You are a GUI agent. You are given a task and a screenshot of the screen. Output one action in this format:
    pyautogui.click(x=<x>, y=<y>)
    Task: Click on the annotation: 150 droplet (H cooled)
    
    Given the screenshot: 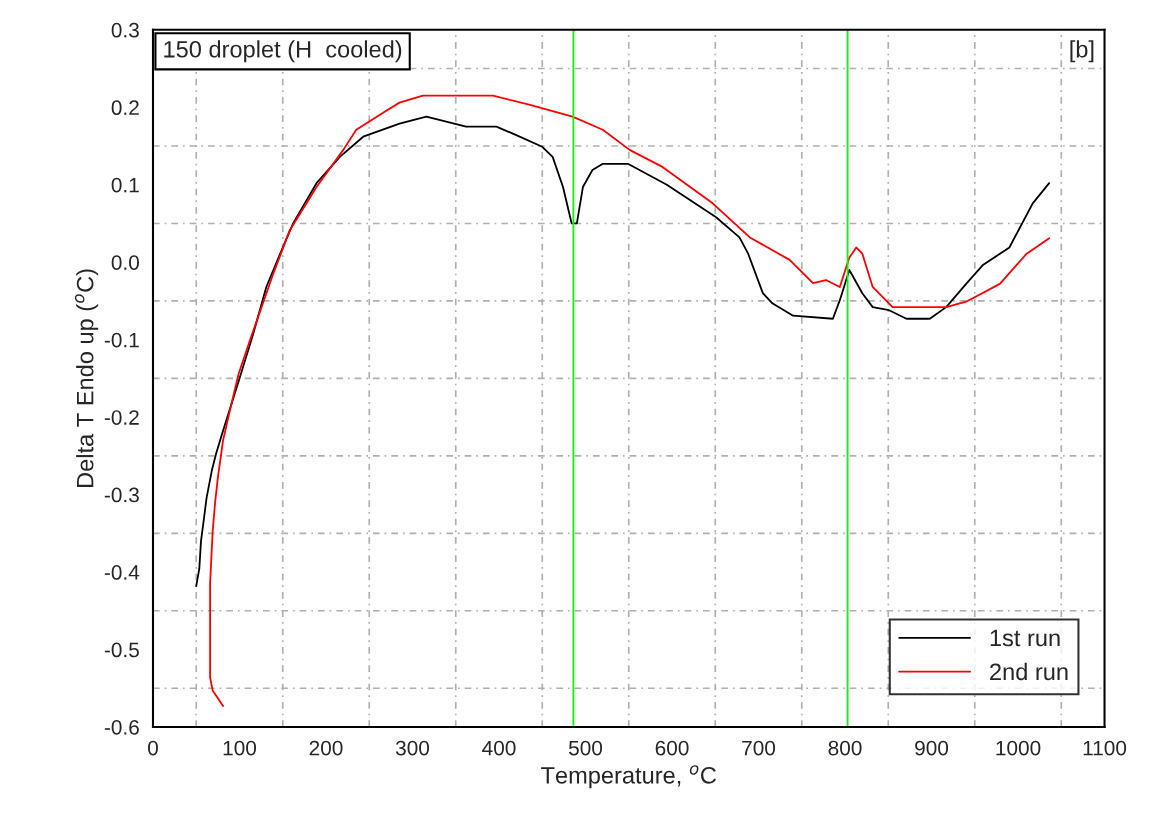 What is the action you would take?
    pyautogui.click(x=283, y=51)
    